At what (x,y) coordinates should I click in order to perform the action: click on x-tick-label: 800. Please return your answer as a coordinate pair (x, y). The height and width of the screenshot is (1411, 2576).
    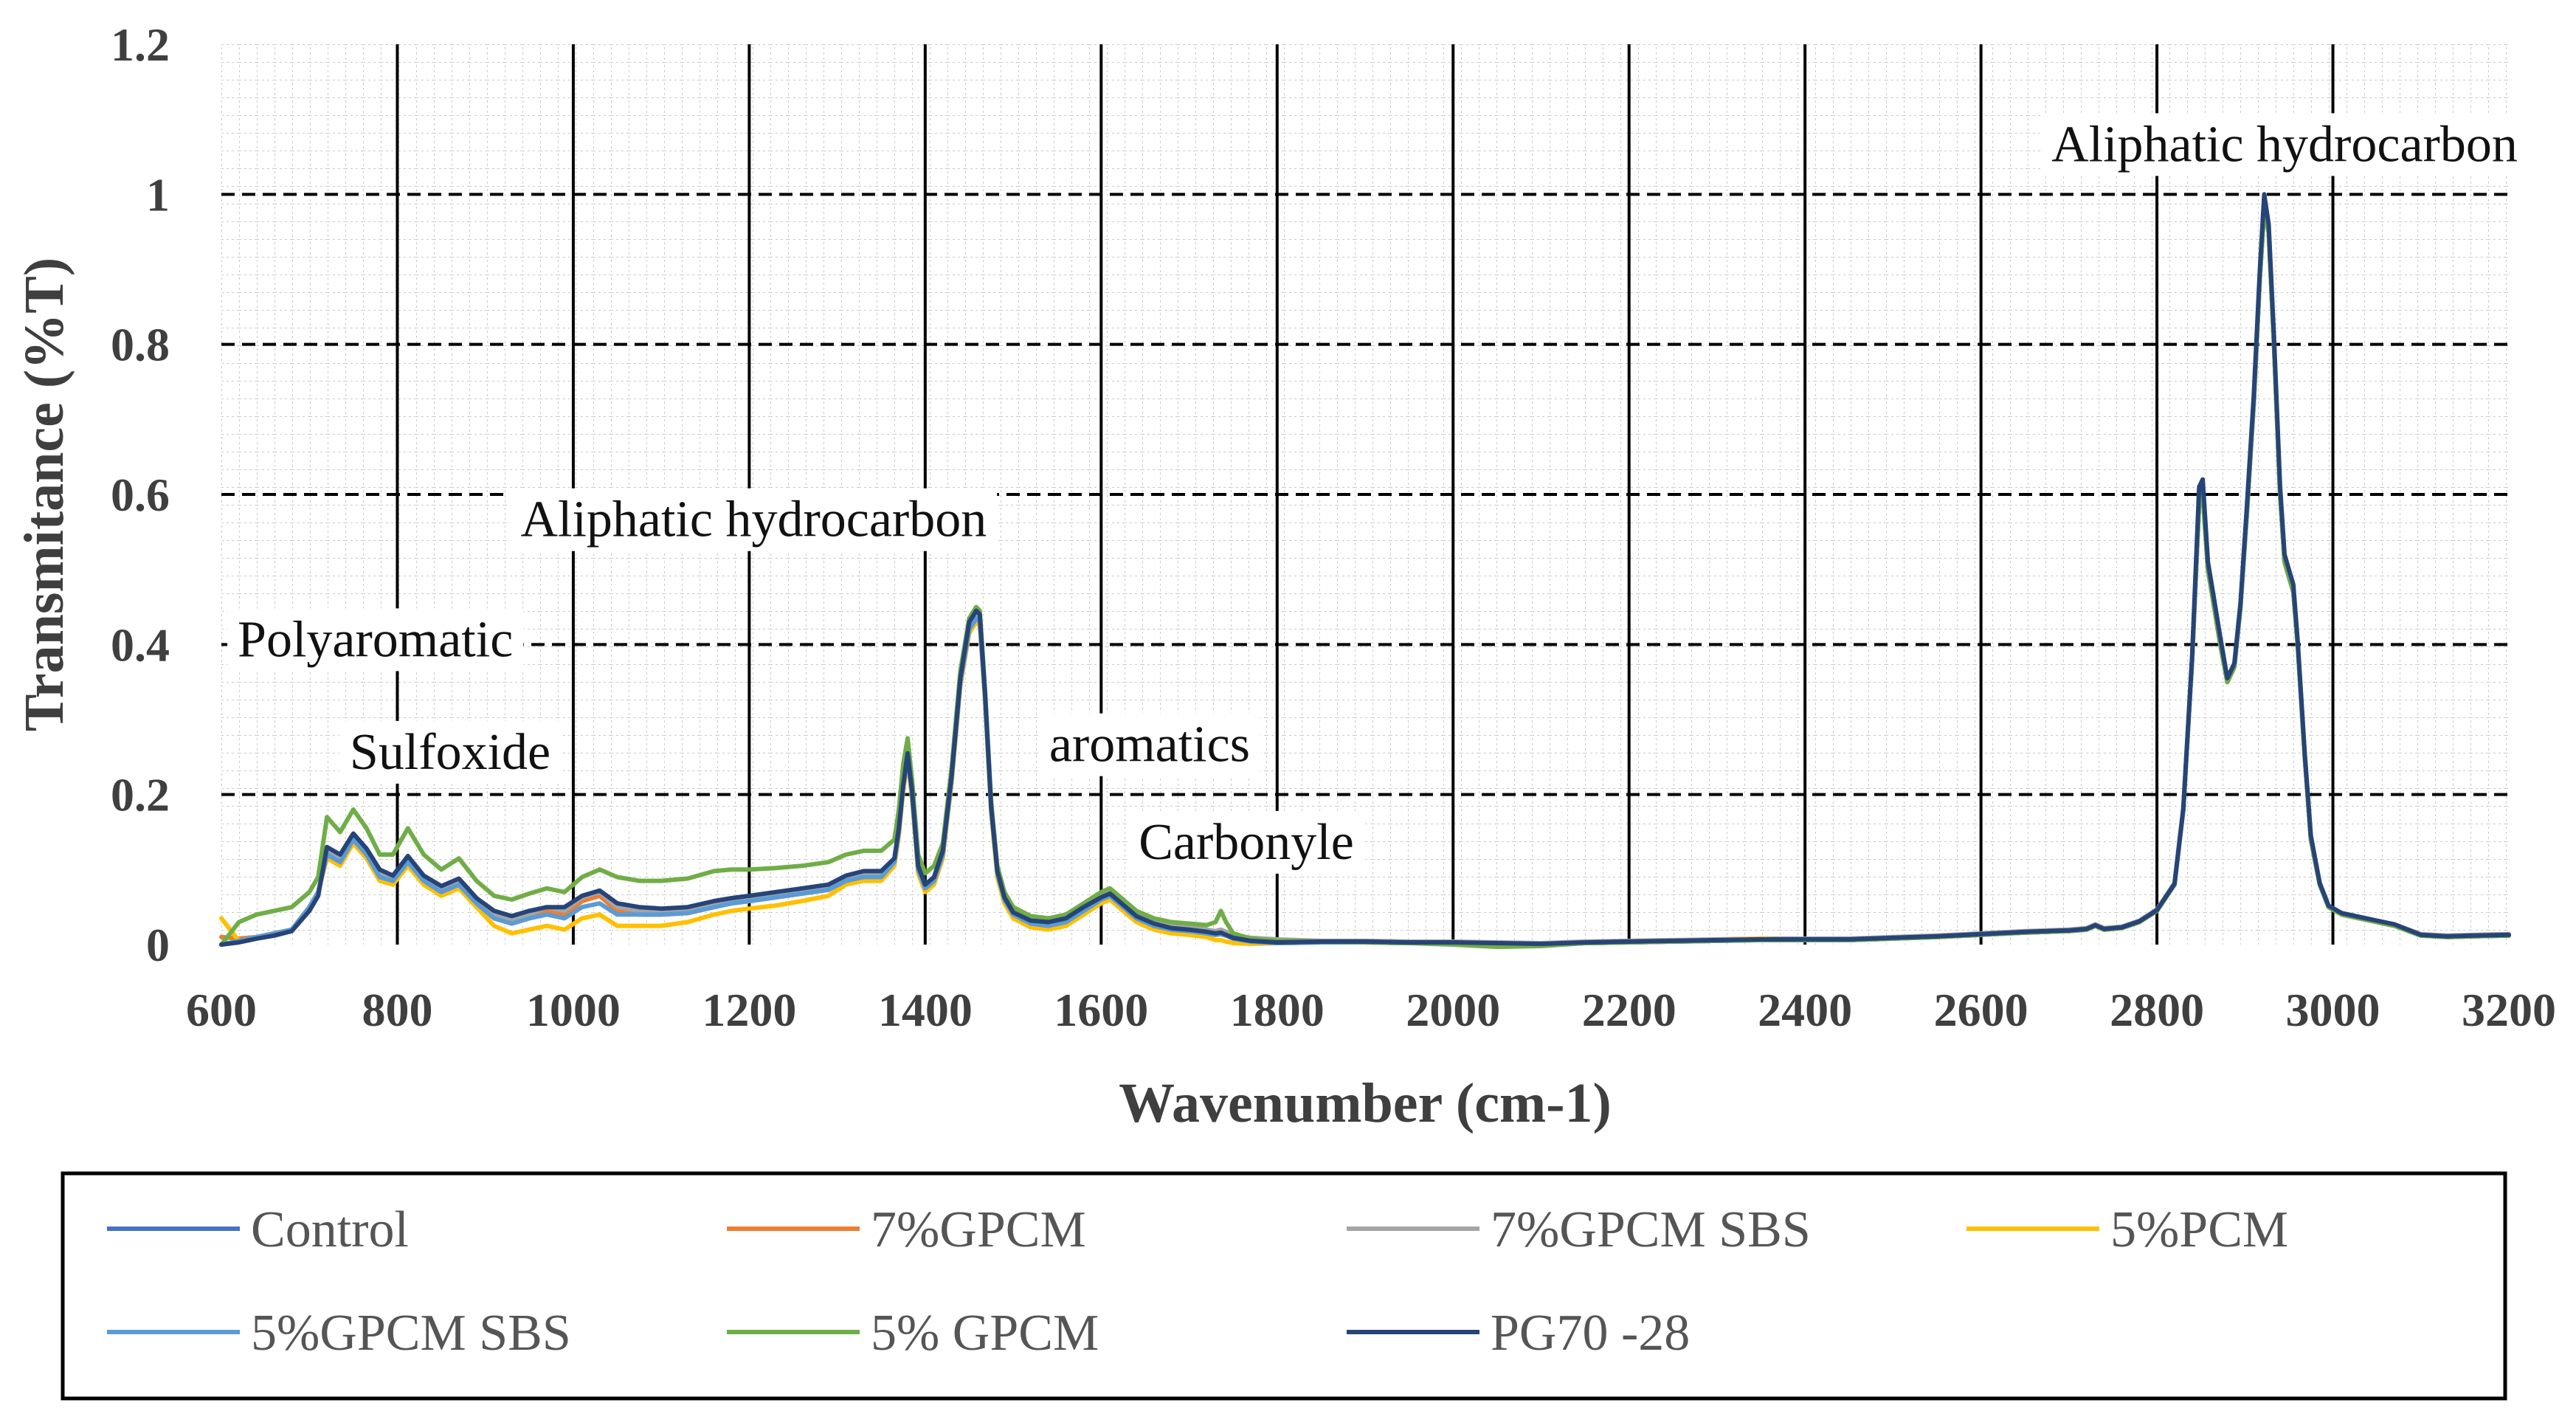
    Looking at the image, I should click on (397, 1010).